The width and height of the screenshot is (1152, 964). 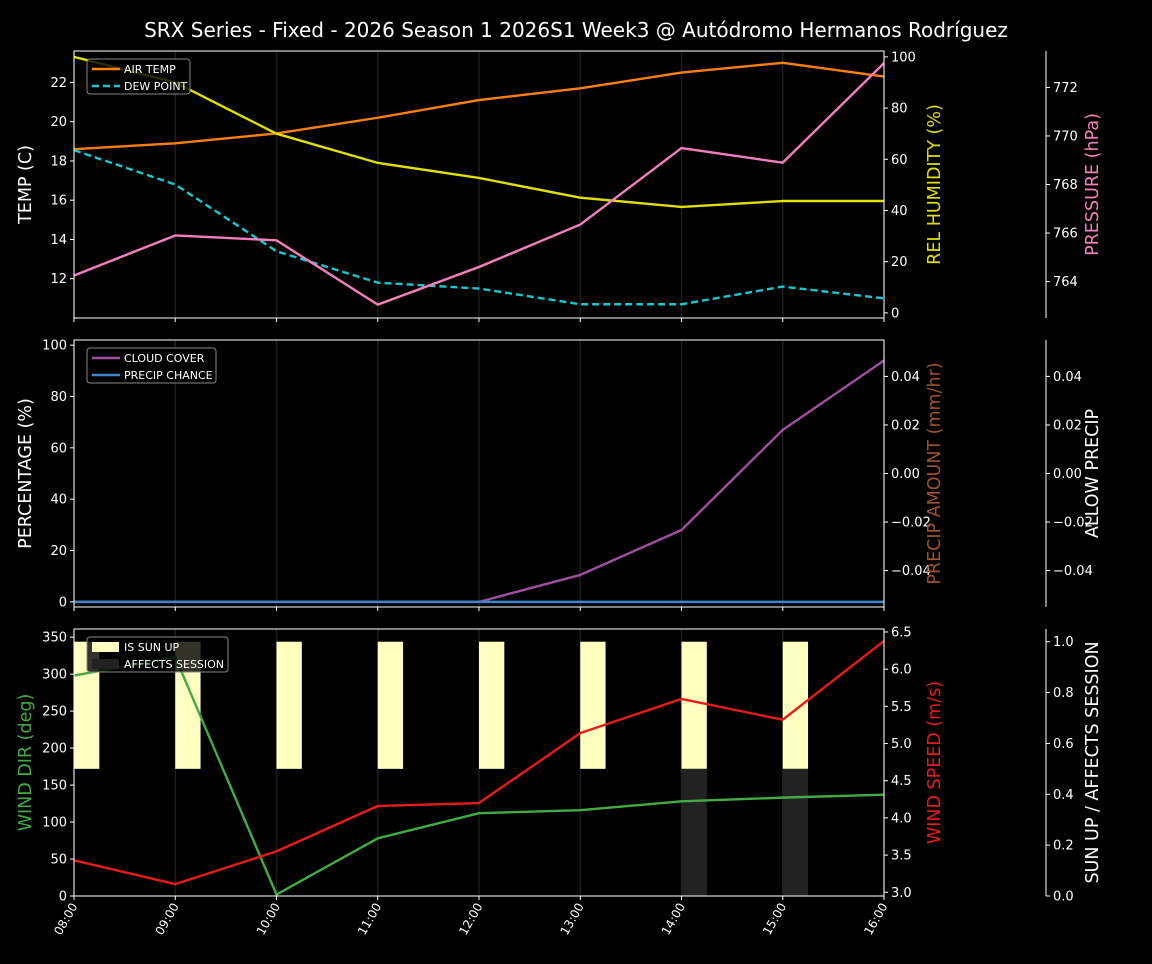 What do you see at coordinates (901, 818) in the screenshot?
I see `y-tick-label: 4.0` at bounding box center [901, 818].